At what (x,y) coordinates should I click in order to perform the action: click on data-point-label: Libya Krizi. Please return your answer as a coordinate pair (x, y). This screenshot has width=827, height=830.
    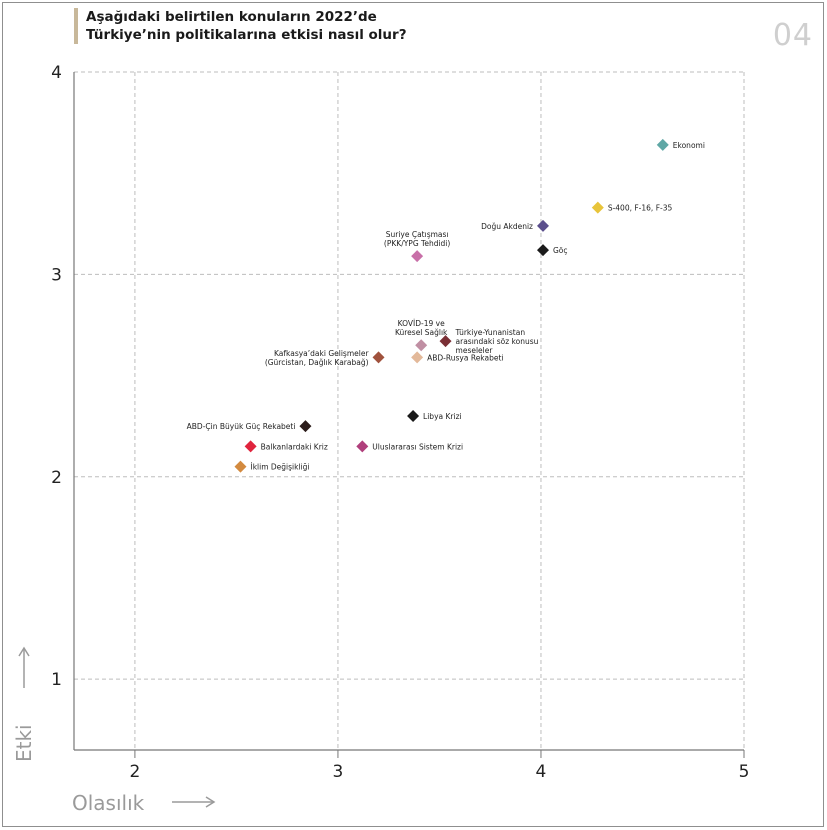
    Looking at the image, I should click on (442, 416).